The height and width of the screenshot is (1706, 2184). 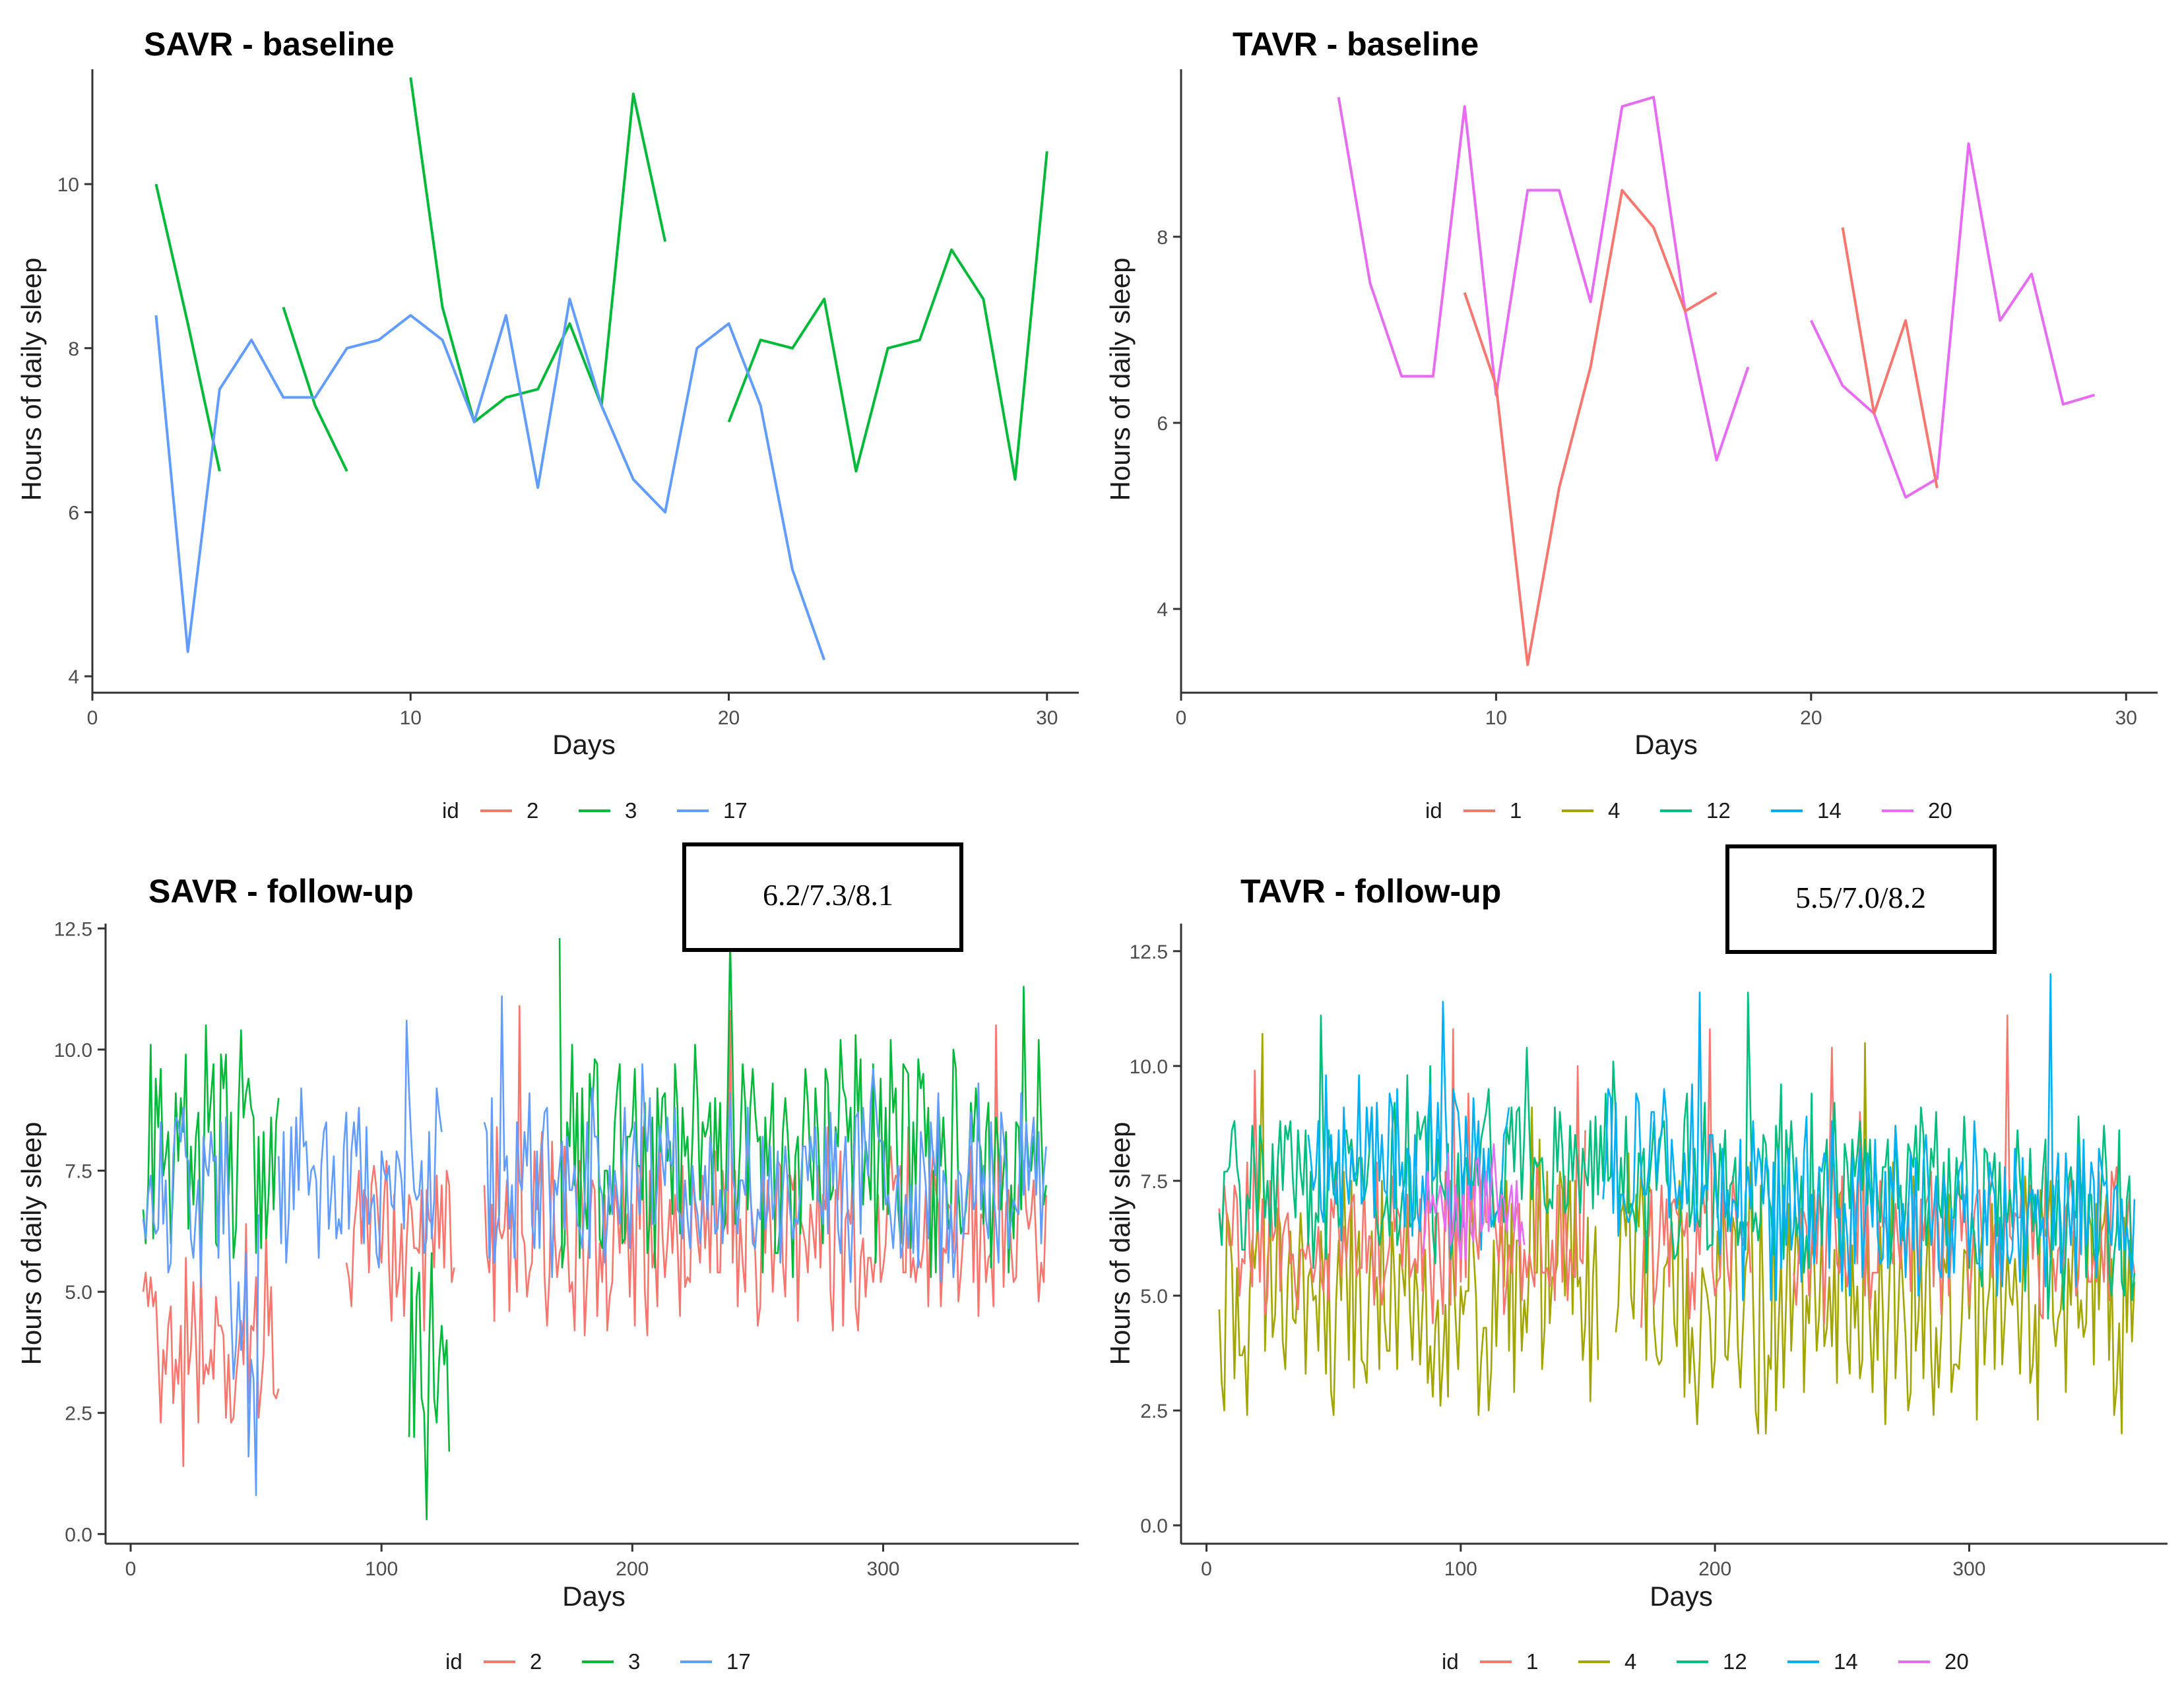 What do you see at coordinates (828, 895) in the screenshot?
I see `annotation-text: 6.2/7.3/8.1` at bounding box center [828, 895].